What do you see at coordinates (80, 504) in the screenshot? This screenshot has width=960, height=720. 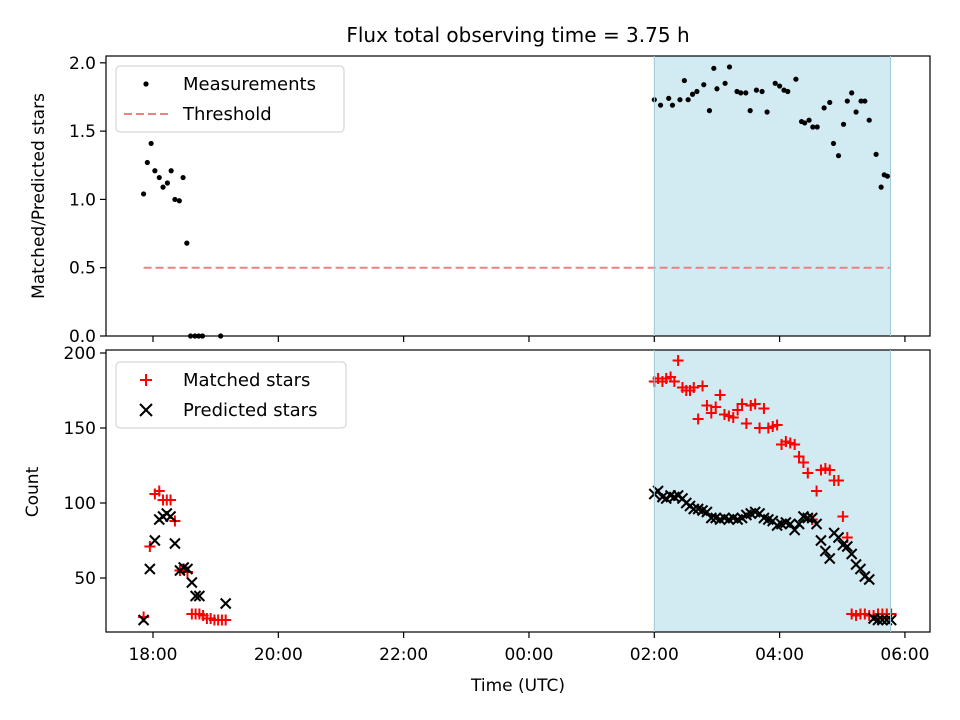 I see `bottom-ytick-label: 100` at bounding box center [80, 504].